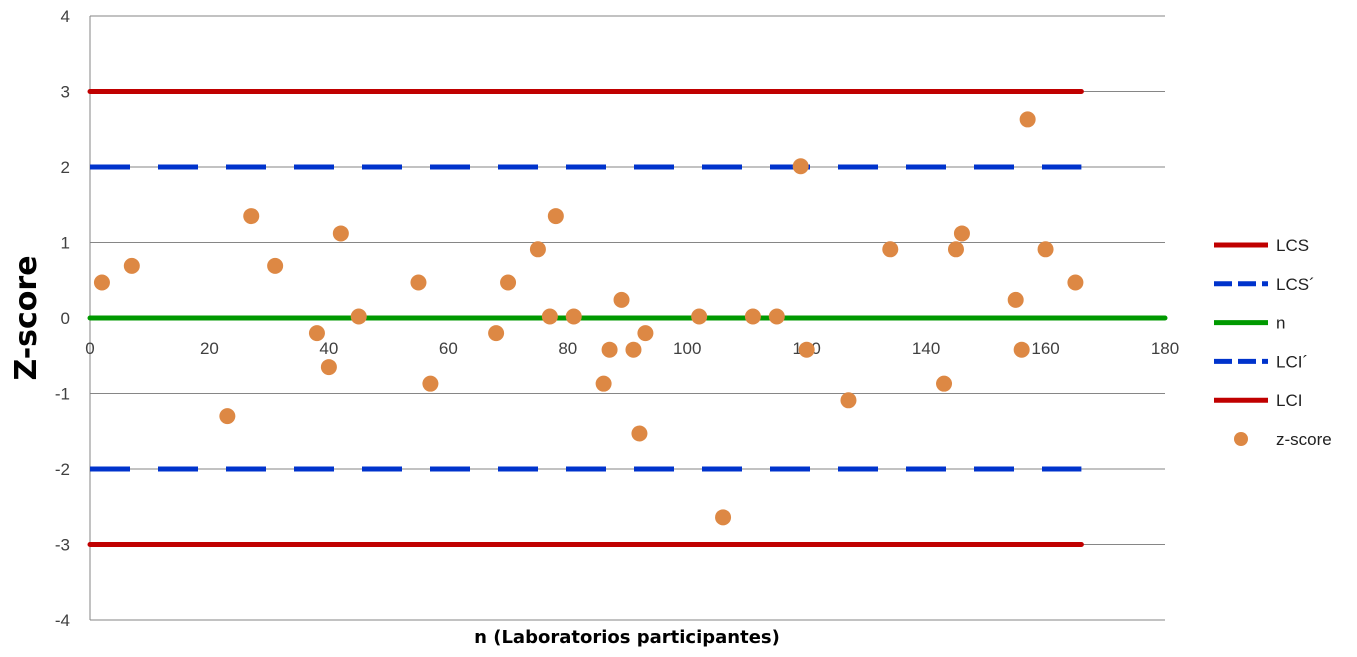  What do you see at coordinates (65, 243) in the screenshot?
I see `y-tick-label: 1` at bounding box center [65, 243].